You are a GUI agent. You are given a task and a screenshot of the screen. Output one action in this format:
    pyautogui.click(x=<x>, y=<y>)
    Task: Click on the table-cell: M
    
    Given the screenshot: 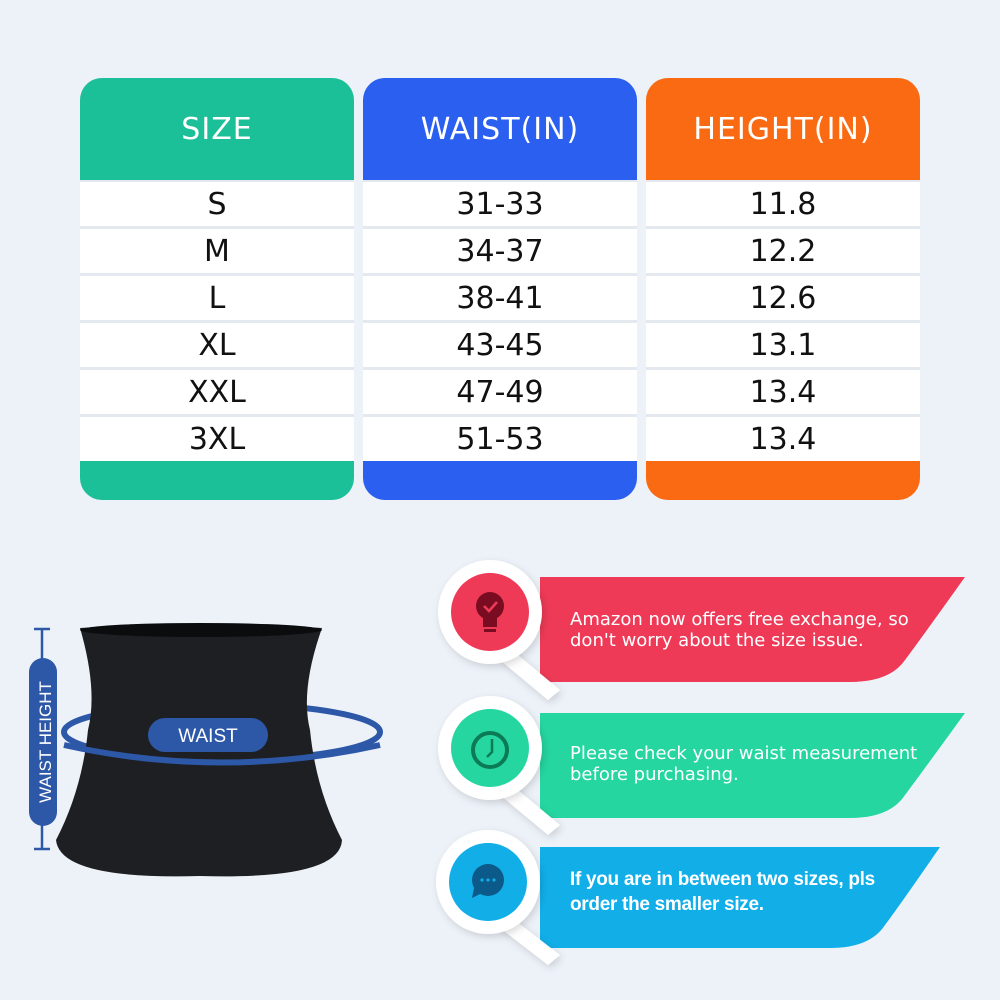 What is the action you would take?
    pyautogui.click(x=217, y=251)
    